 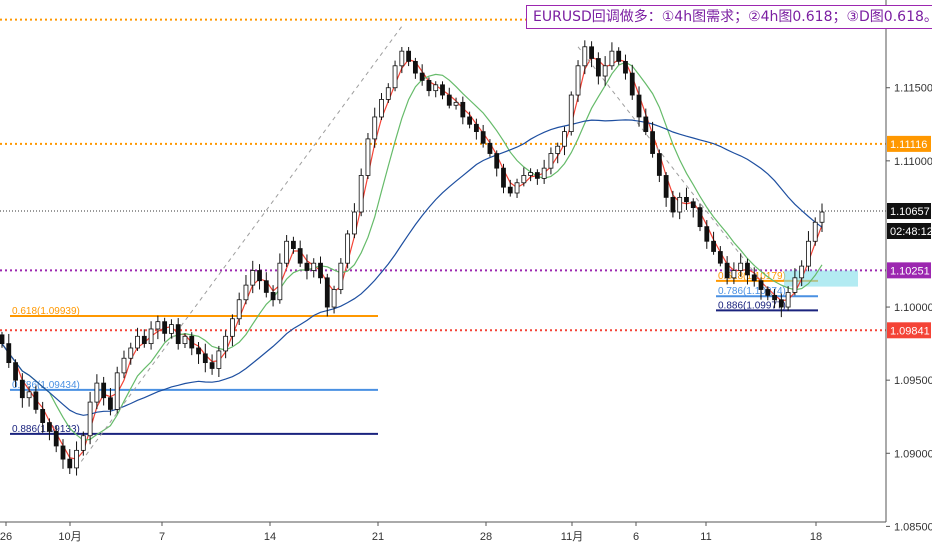 What do you see at coordinates (69, 537) in the screenshot?
I see `time-tick-label: 10月` at bounding box center [69, 537].